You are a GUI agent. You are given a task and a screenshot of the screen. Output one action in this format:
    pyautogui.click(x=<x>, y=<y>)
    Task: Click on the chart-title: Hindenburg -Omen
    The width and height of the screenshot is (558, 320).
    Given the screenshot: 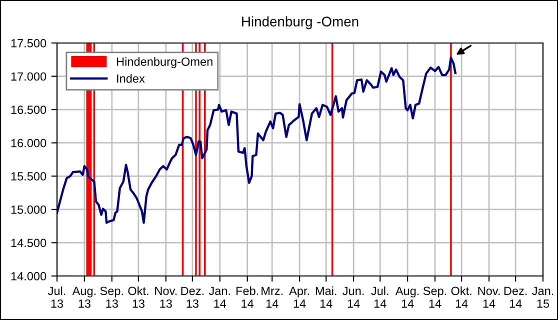 What is the action you would take?
    pyautogui.click(x=300, y=23)
    